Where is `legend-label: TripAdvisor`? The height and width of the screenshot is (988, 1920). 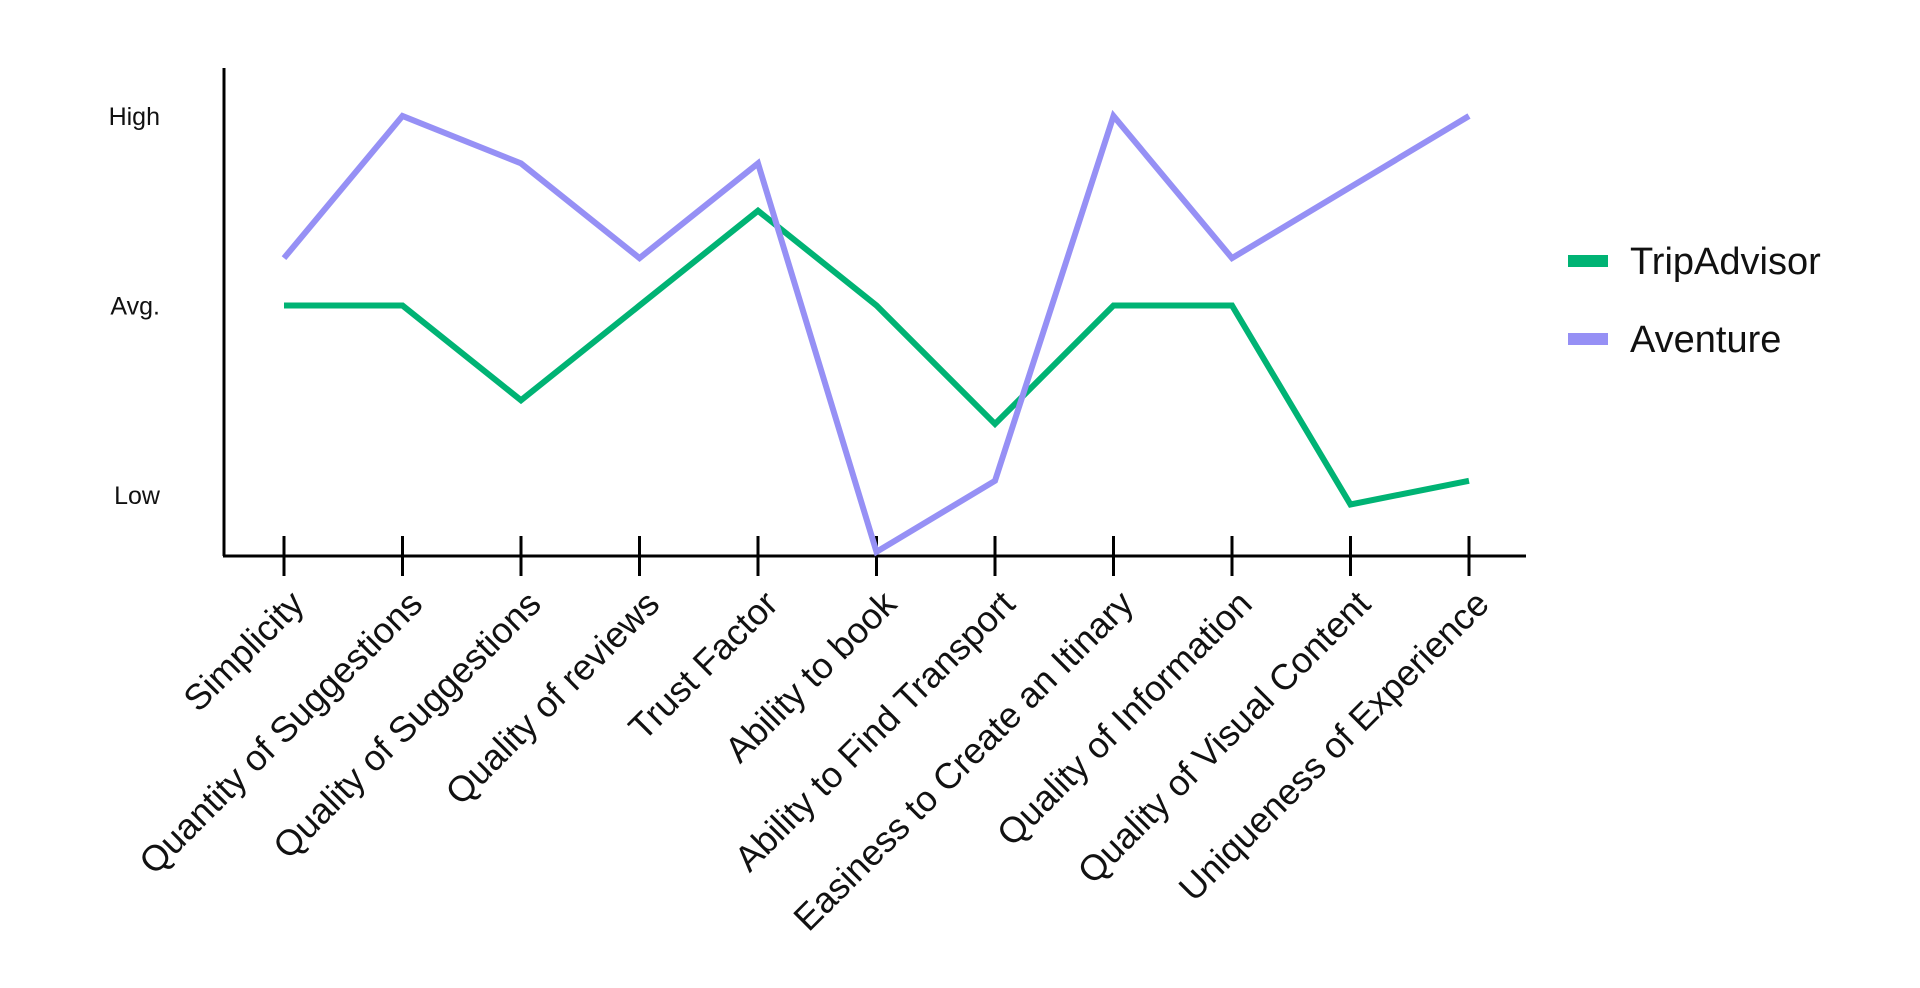 legend-label: TripAdvisor is located at coordinates (1725, 262).